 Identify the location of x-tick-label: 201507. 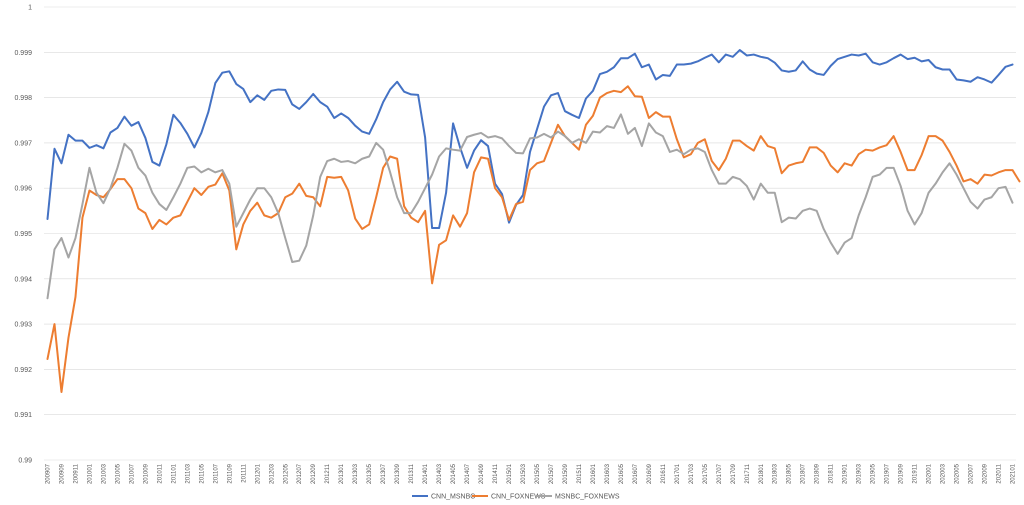
(552, 473).